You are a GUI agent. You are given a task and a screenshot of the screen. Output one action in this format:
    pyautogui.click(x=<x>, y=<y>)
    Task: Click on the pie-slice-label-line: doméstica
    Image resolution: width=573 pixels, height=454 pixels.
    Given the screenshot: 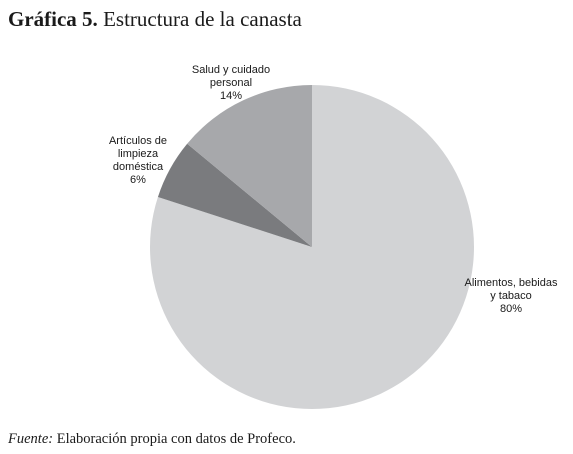 What is the action you would take?
    pyautogui.click(x=138, y=167)
    